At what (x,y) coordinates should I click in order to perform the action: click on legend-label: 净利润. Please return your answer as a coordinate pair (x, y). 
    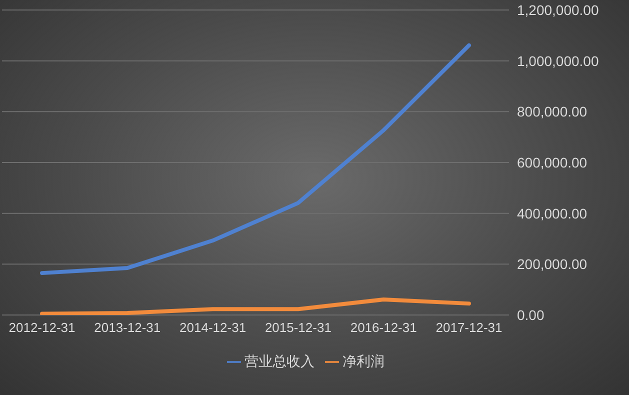
    Looking at the image, I should click on (363, 362).